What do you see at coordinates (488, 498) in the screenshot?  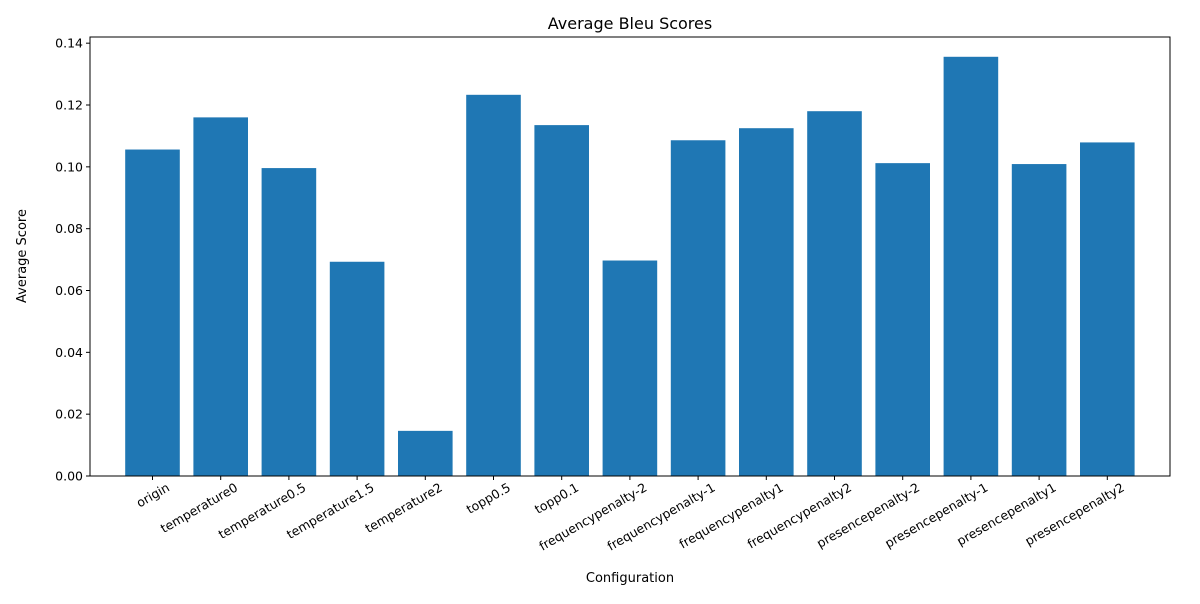 I see `x-tick-label: topp0.5` at bounding box center [488, 498].